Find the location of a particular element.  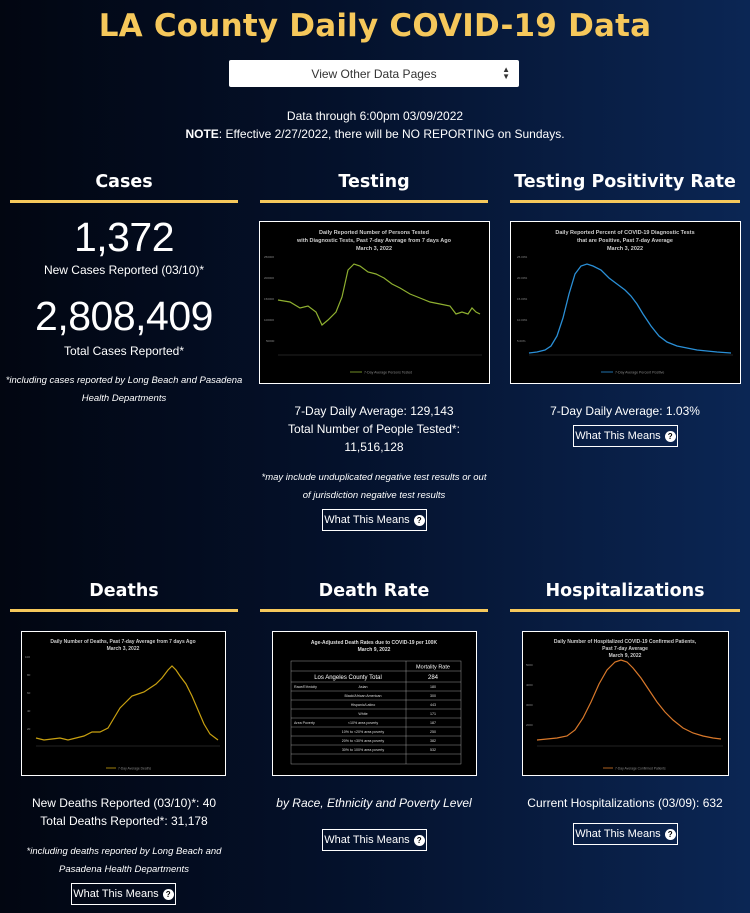

deaths-chart-title-2: March 3, 2022 is located at coordinates (123, 649).